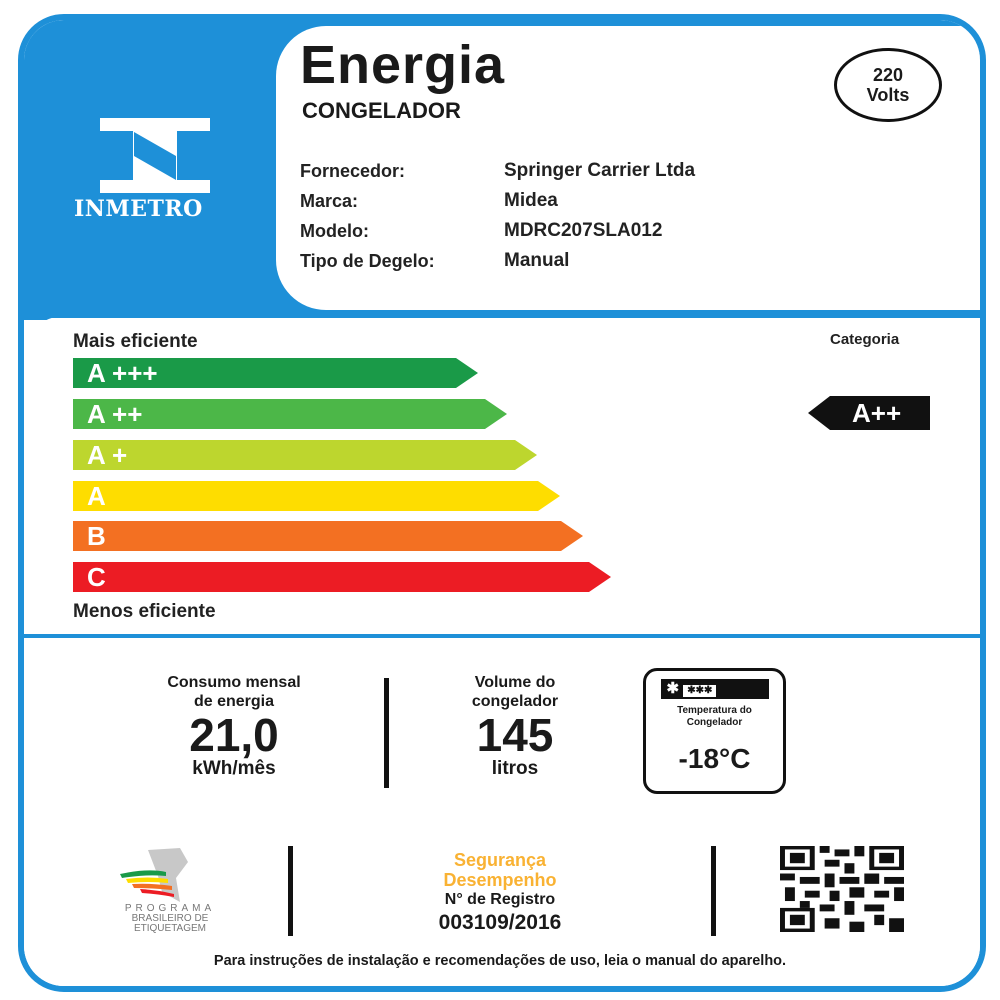 The width and height of the screenshot is (1000, 1000). Describe the element at coordinates (155, 155) in the screenshot. I see `inmetro-logo-icon` at that location.